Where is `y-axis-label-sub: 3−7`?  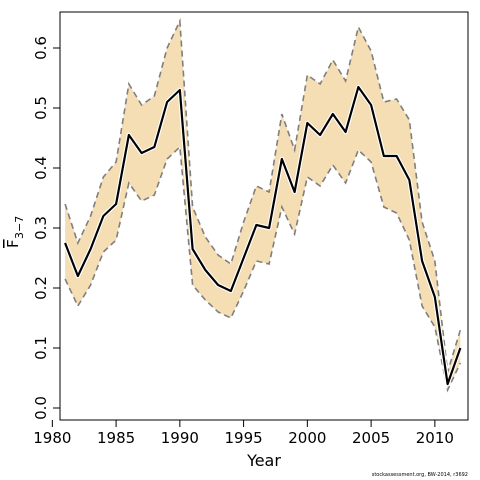 y-axis-label-sub: 3−7 is located at coordinates (19, 227).